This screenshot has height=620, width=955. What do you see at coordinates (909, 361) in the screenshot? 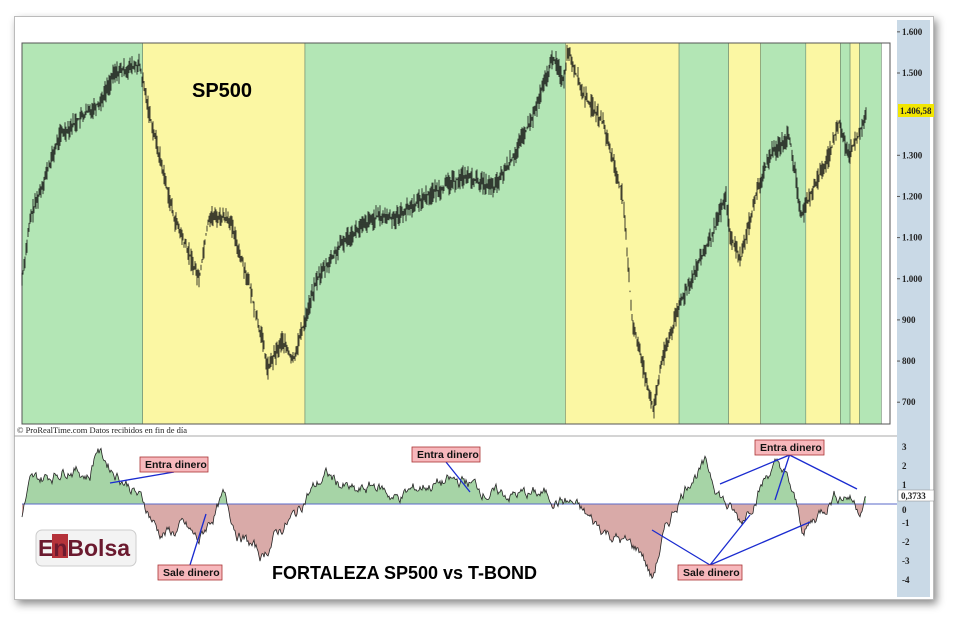
I see `y-tick-label: 800` at bounding box center [909, 361].